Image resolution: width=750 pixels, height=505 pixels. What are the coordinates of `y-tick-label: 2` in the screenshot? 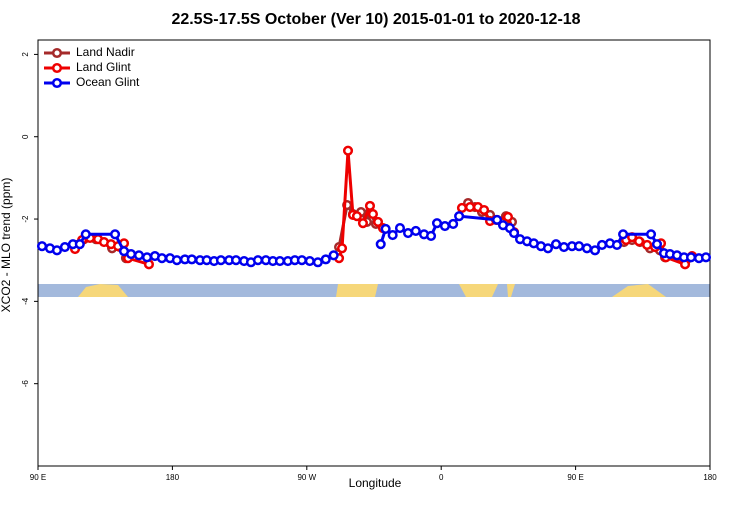 It's located at (25, 54).